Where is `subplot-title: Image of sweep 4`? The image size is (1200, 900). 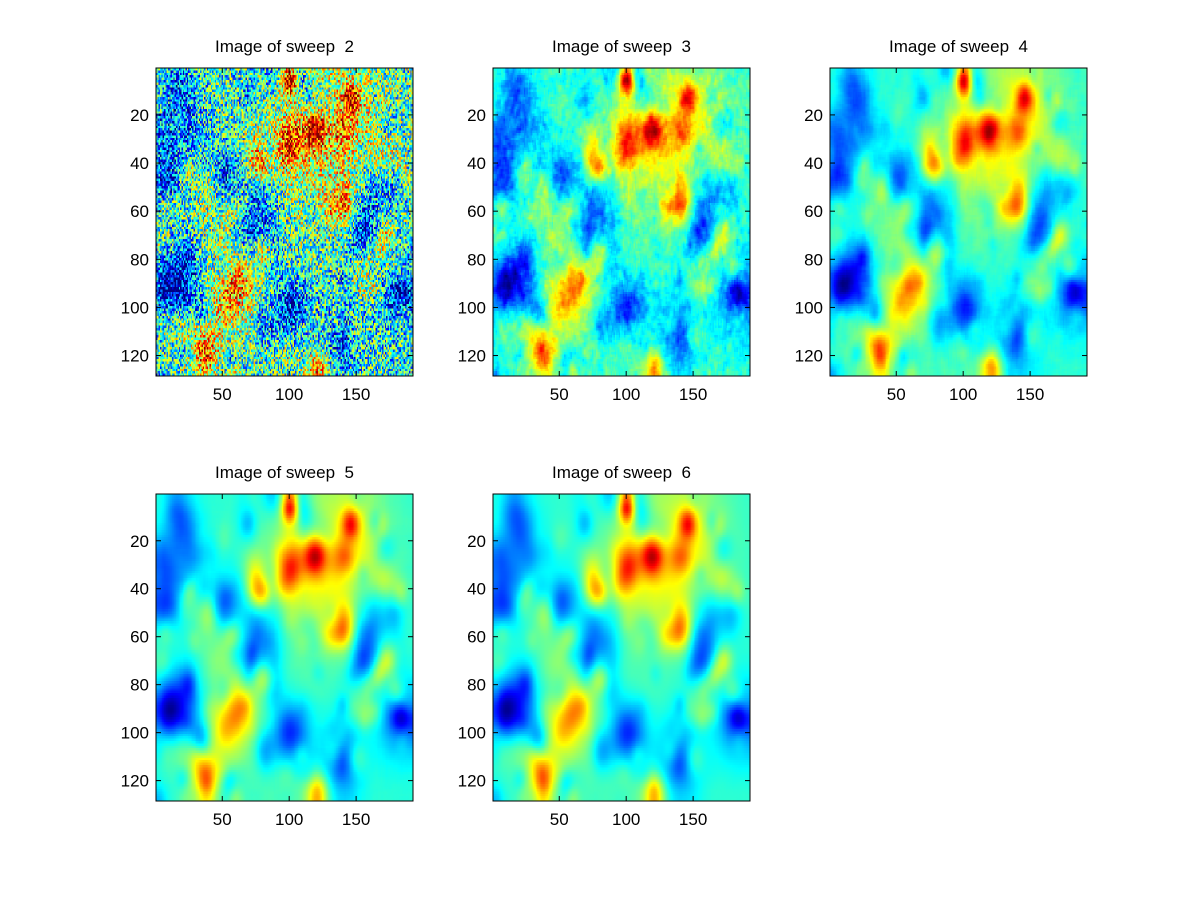
subplot-title: Image of sweep 4 is located at coordinates (958, 46).